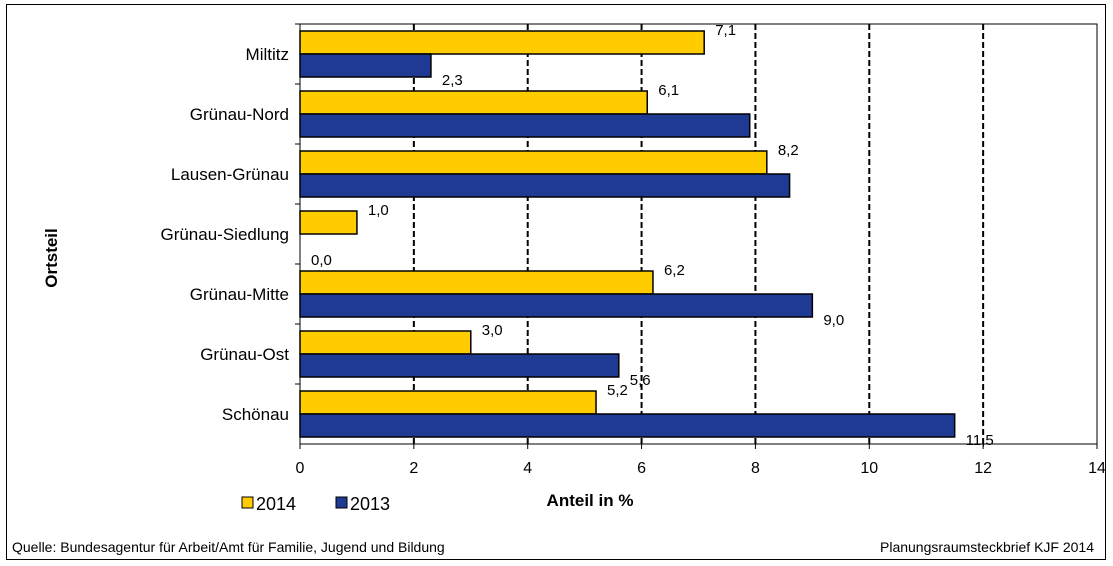 Image resolution: width=1113 pixels, height=566 pixels. I want to click on data-label: 9,0, so click(833, 320).